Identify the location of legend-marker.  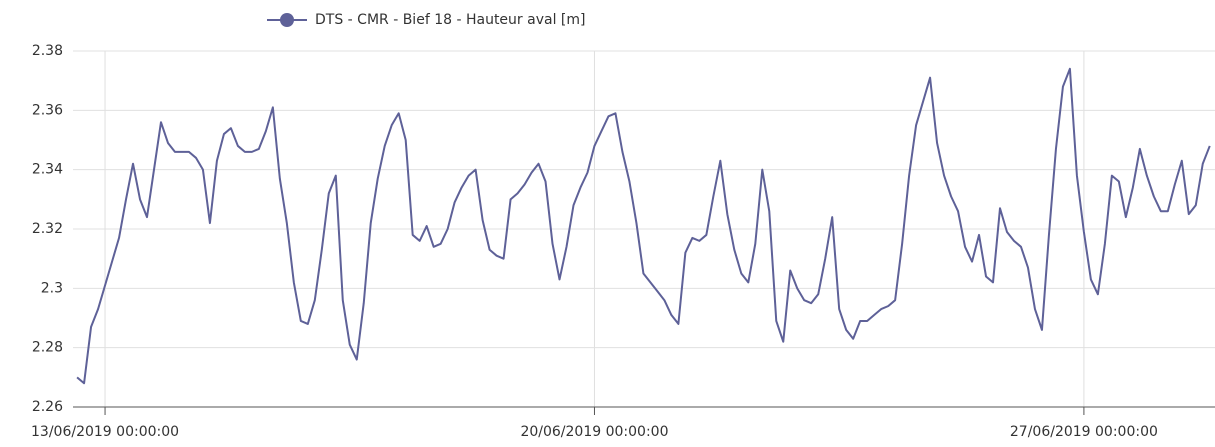
(287, 20).